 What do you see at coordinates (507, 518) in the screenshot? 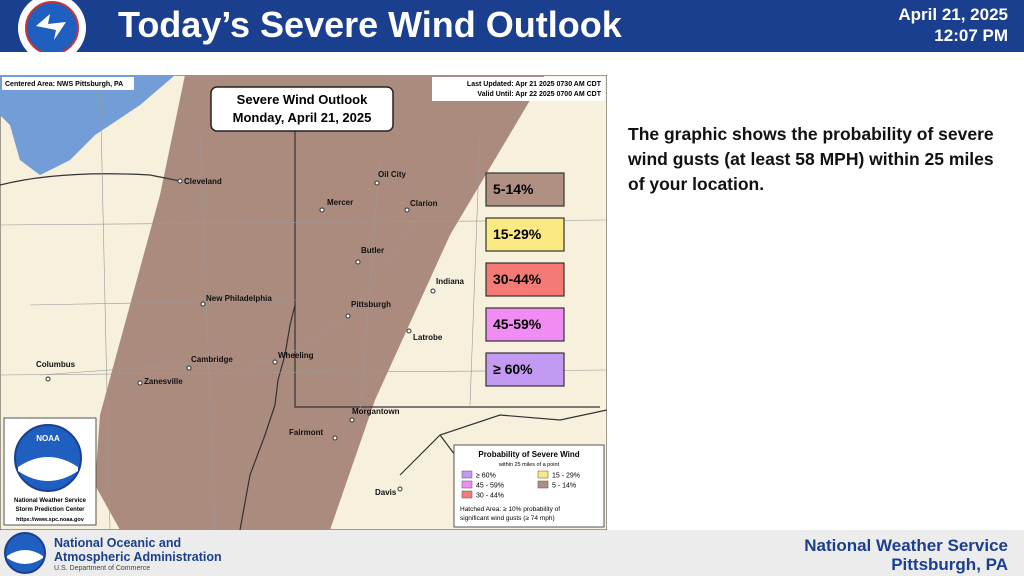
I see `hatched-note: significant wind gusts (≥ 74 mph)` at bounding box center [507, 518].